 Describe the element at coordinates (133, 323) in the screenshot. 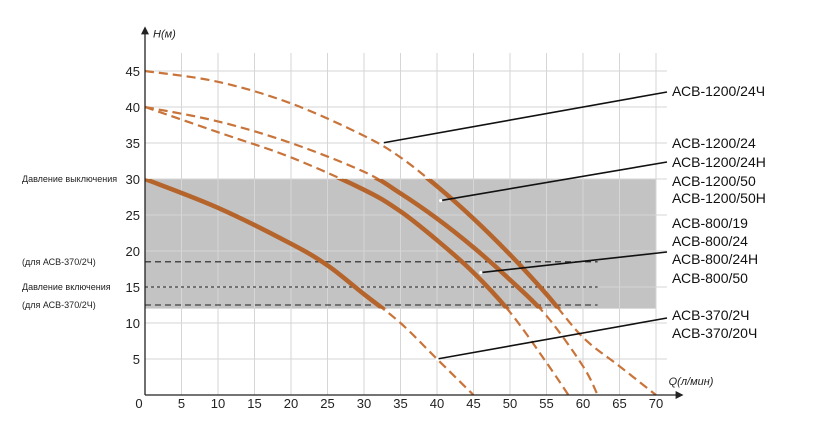

I see `y-tick-label: 10` at that location.